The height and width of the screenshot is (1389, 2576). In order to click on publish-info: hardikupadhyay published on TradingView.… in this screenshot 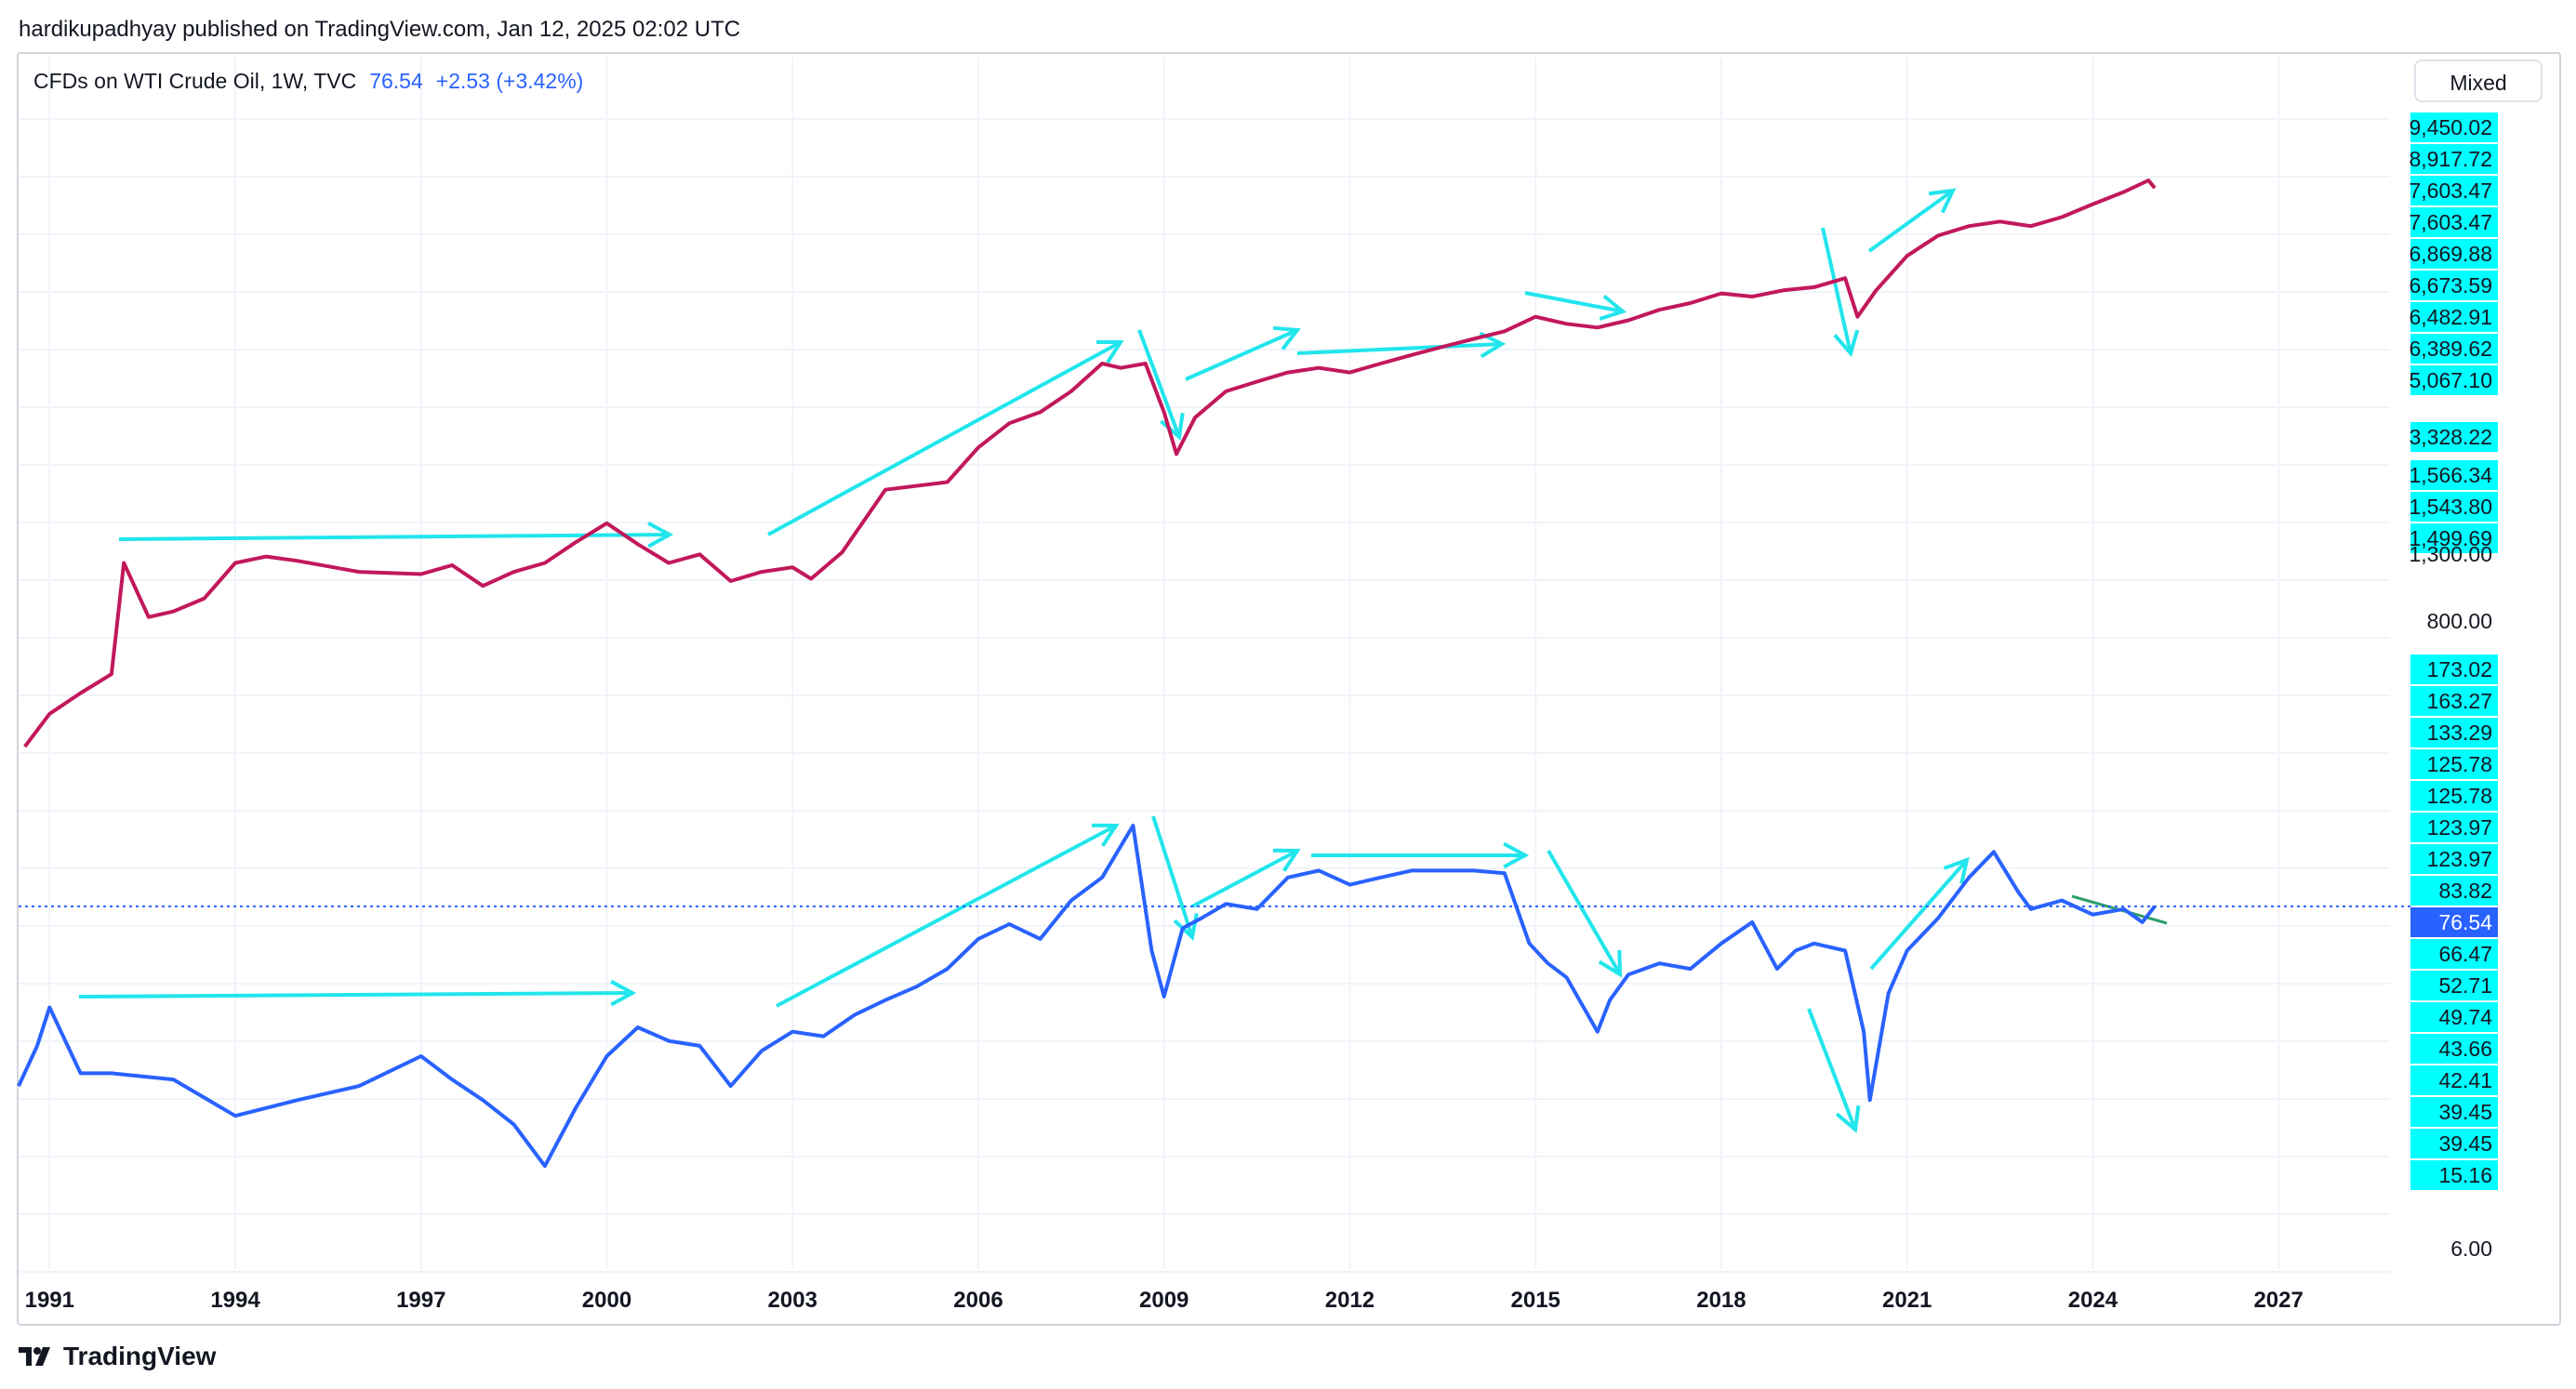, I will do `click(380, 29)`.